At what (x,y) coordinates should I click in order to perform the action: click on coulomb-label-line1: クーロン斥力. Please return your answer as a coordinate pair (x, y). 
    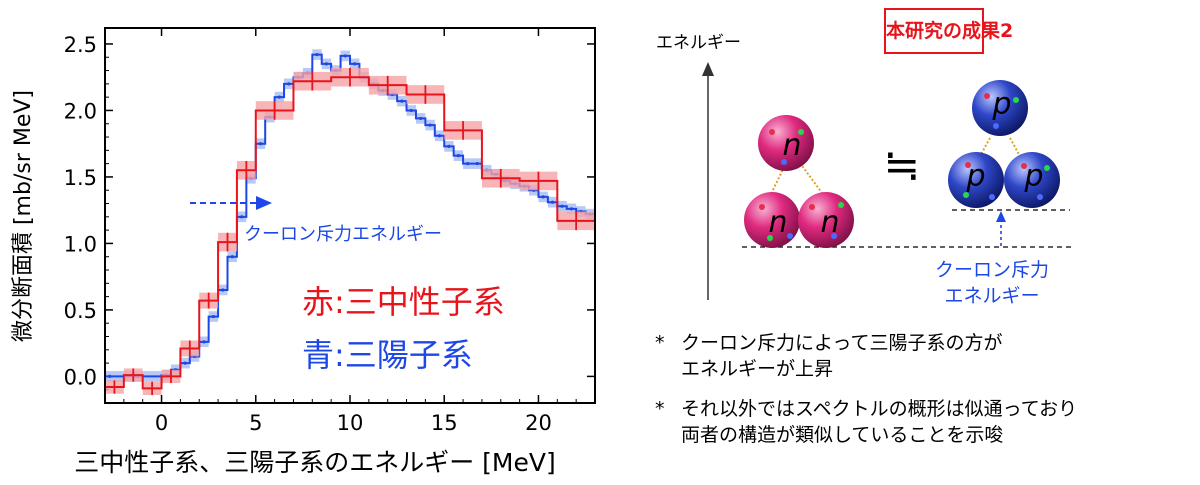
    Looking at the image, I should click on (992, 270).